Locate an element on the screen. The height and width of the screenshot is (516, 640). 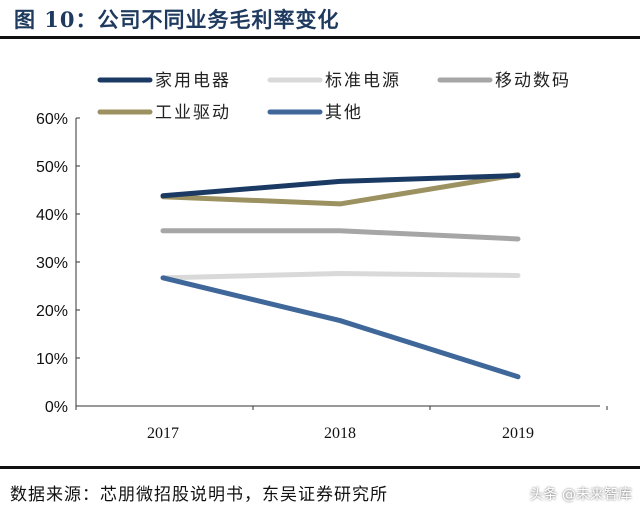
y-tick-label: 50% is located at coordinates (52, 167).